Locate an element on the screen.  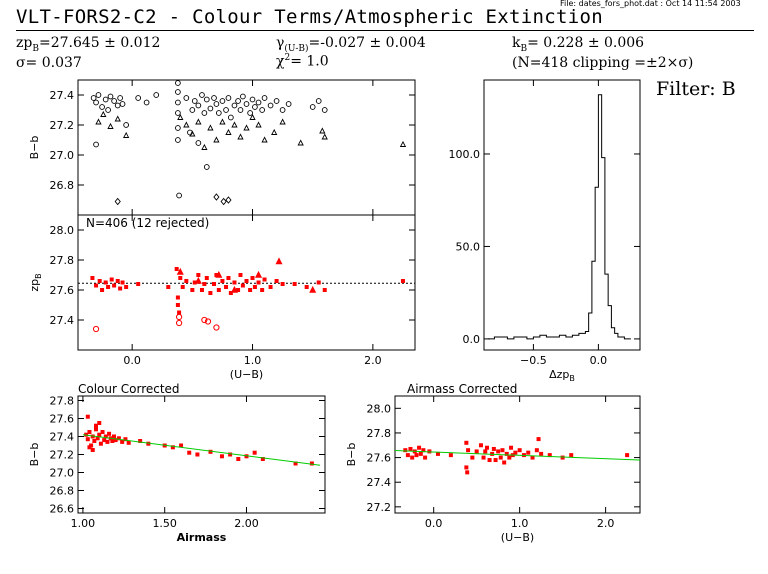
plot-frame is located at coordinates (562, 215).